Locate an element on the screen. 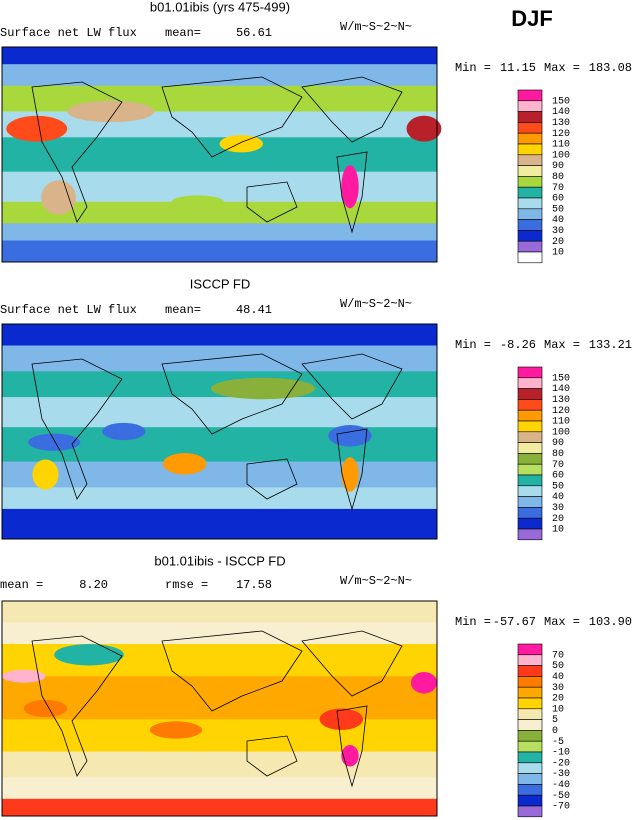 The width and height of the screenshot is (634, 820). min-value: 11.15 is located at coordinates (518, 68).